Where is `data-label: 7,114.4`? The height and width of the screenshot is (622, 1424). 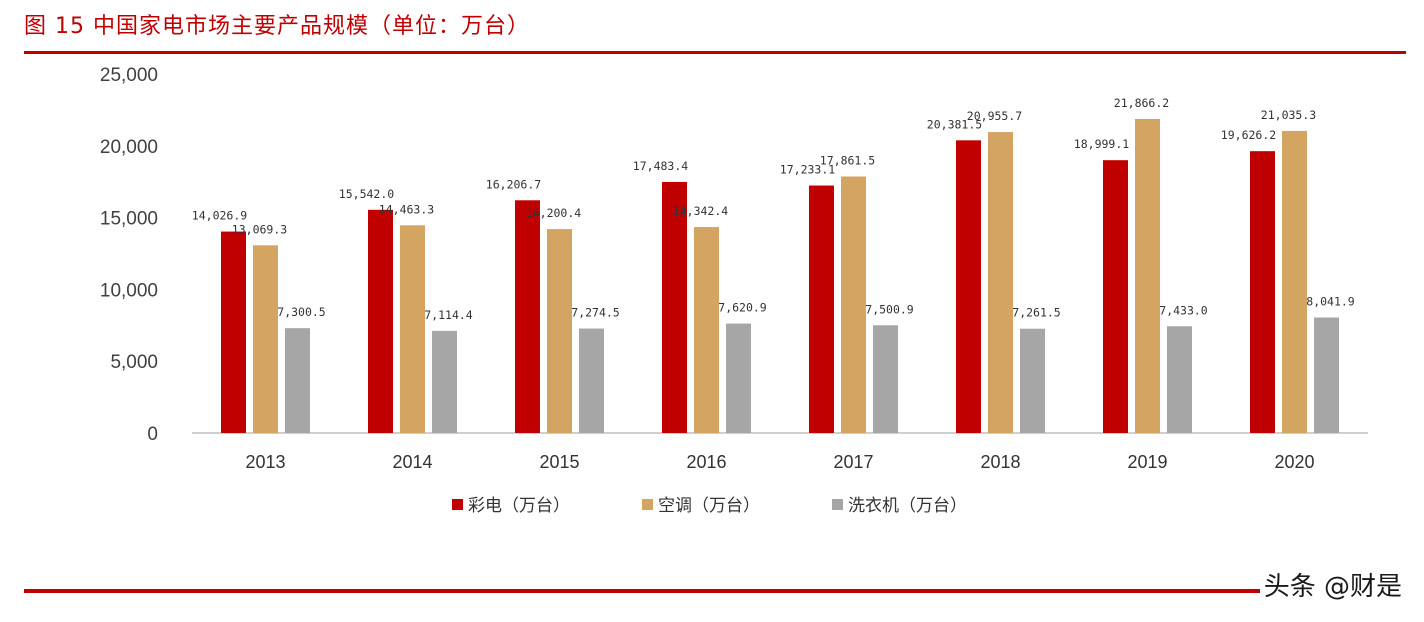
data-label: 7,114.4 is located at coordinates (448, 315).